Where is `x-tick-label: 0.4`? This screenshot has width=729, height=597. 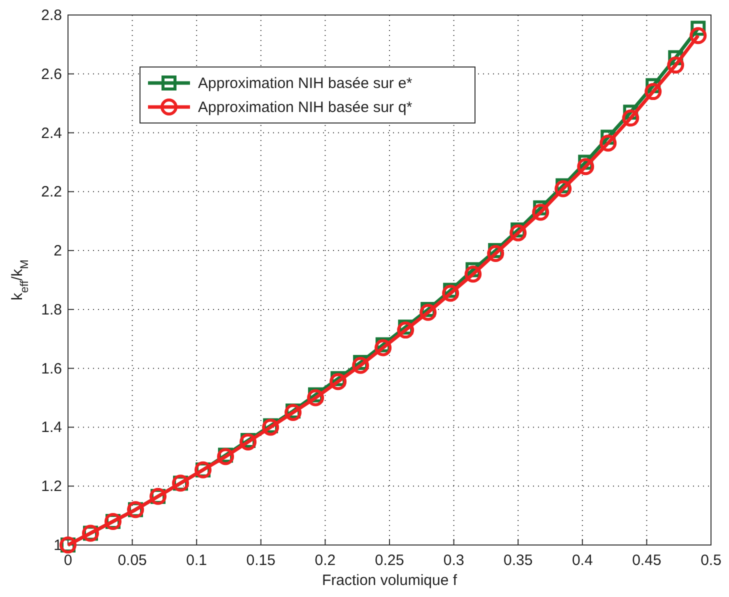 x-tick-label: 0.4 is located at coordinates (582, 560).